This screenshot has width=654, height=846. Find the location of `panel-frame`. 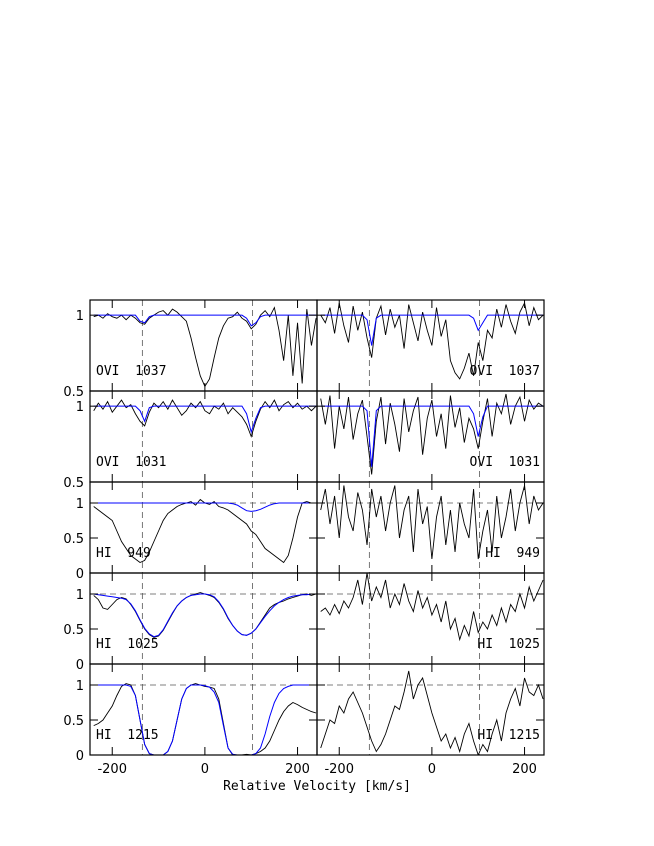

panel-frame is located at coordinates (430, 709).